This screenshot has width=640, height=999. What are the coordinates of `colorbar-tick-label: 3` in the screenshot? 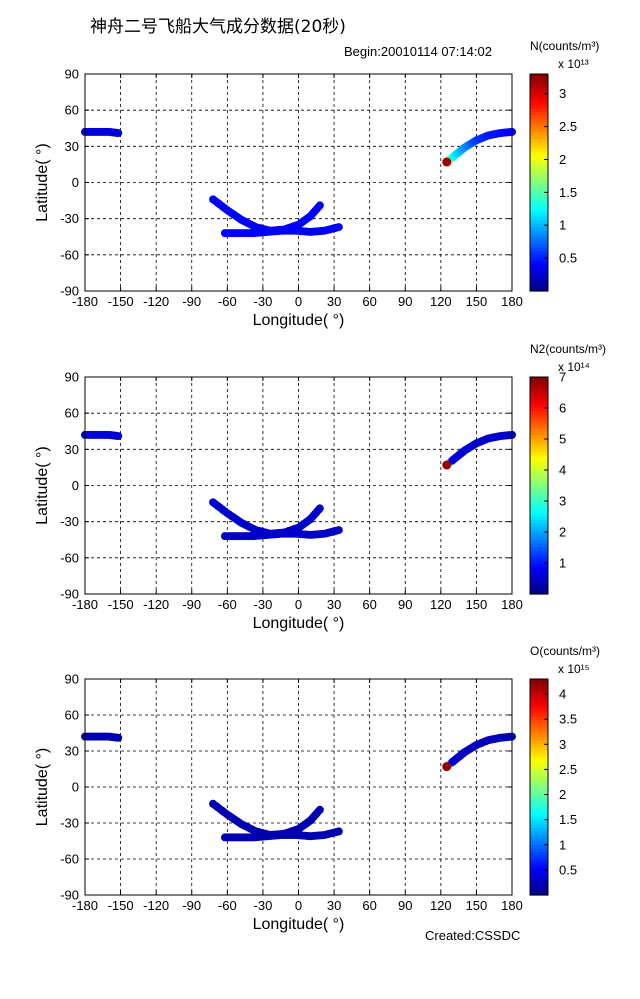 It's located at (562, 501).